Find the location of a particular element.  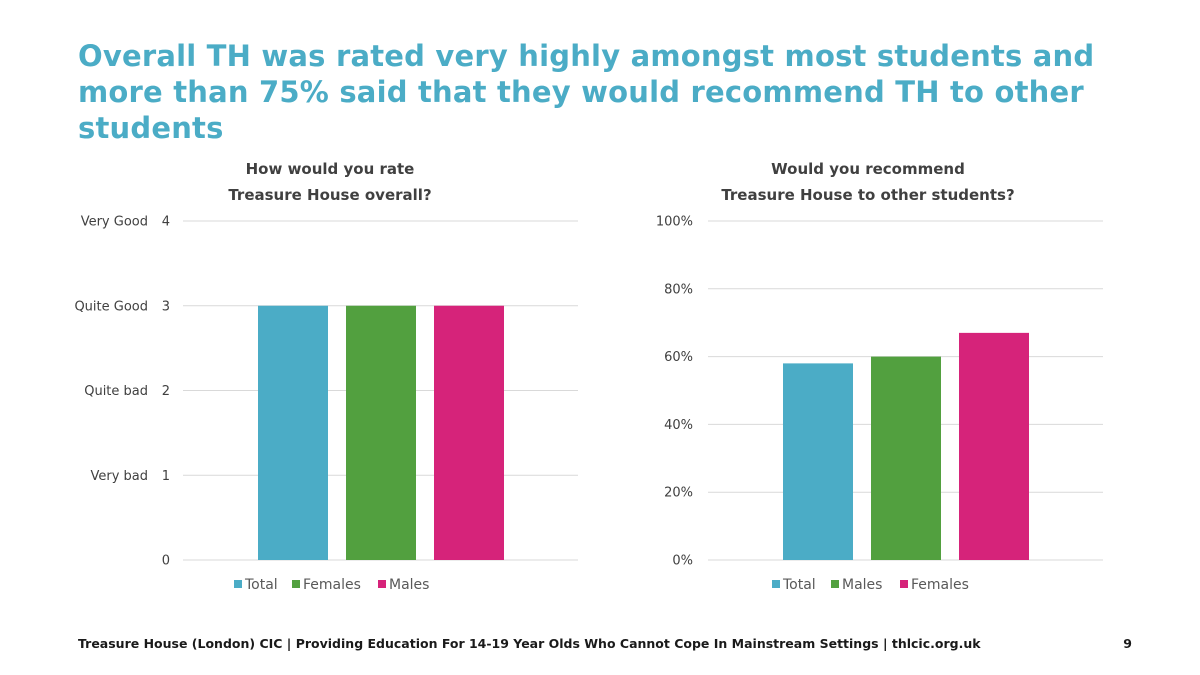

chart1-legend-swatch-males is located at coordinates (382, 584).